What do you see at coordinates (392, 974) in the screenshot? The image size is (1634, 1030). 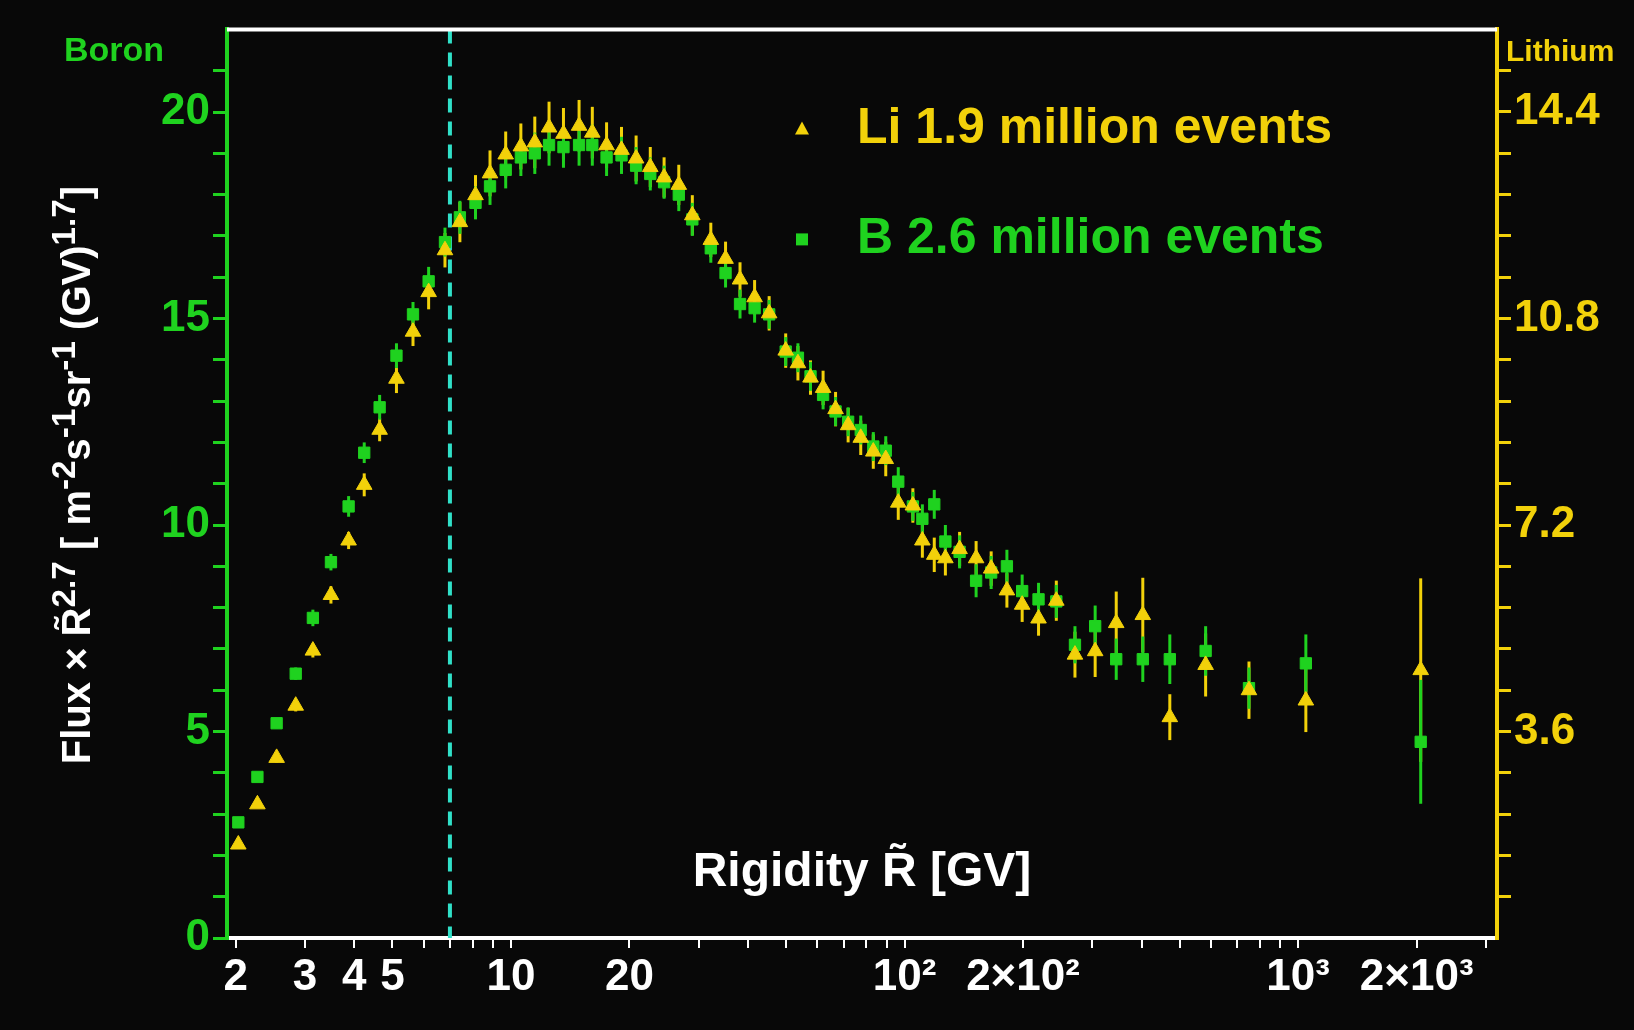 I see `x-tick-label: 5` at bounding box center [392, 974].